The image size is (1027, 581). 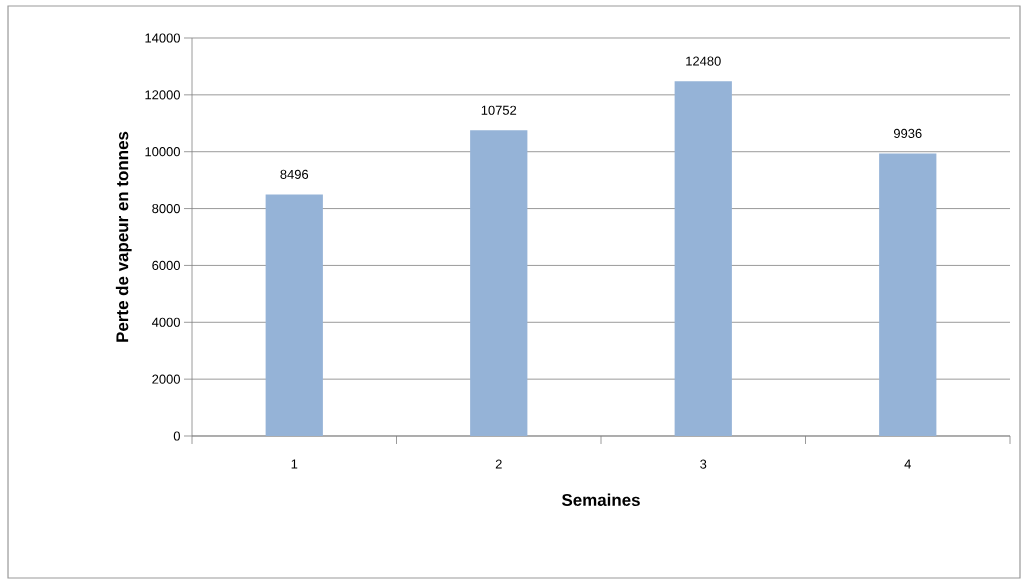 What do you see at coordinates (162, 152) in the screenshot?
I see `y-tick-label: 10000` at bounding box center [162, 152].